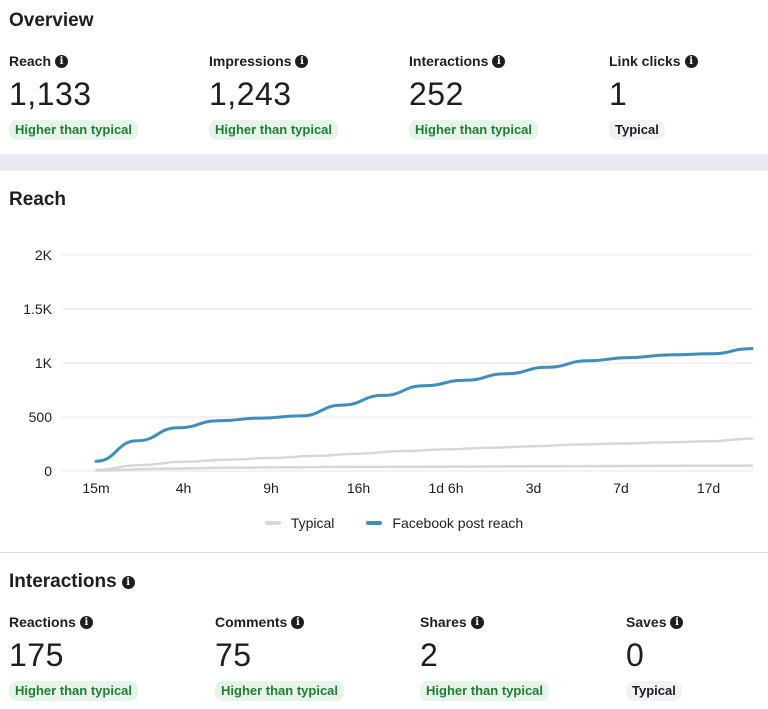  I want to click on interactions-title: Interactions i, so click(72, 582).